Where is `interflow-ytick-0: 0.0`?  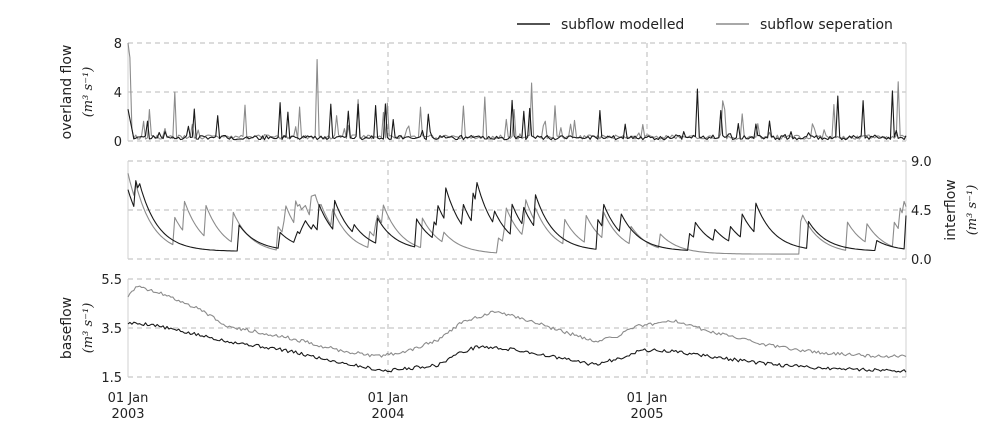 interflow-ytick-0: 0.0 is located at coordinates (921, 260).